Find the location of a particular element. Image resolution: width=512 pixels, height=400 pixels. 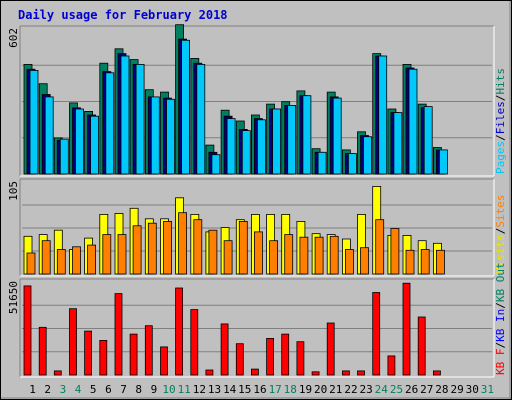

legend-entry: Pages is located at coordinates (500, 157).